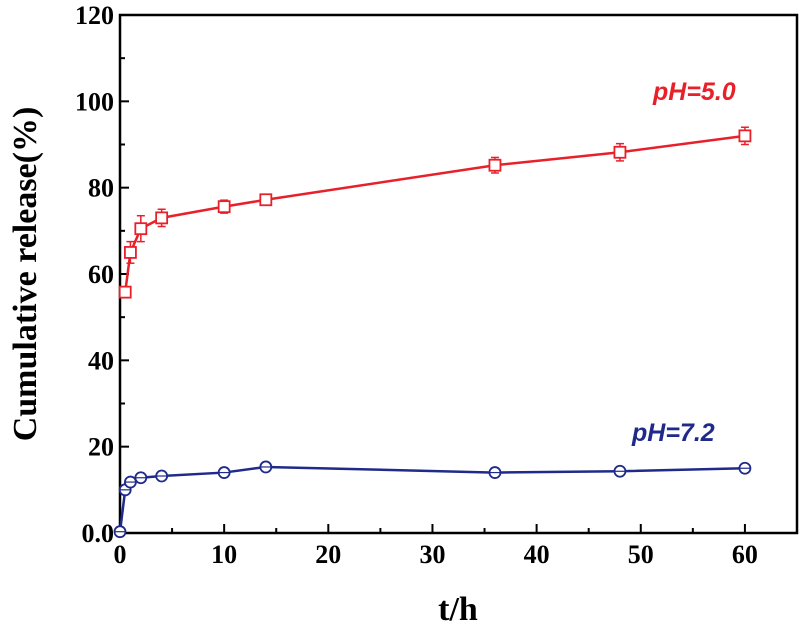 The height and width of the screenshot is (630, 805). What do you see at coordinates (101, 360) in the screenshot?
I see `y-tick-label: 40` at bounding box center [101, 360].